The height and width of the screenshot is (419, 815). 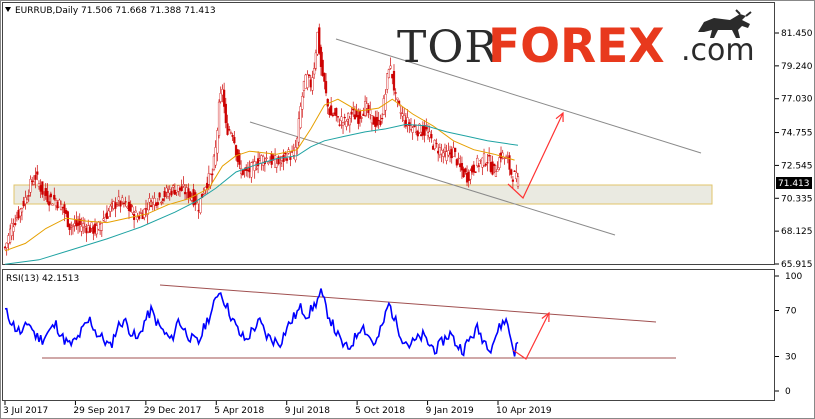 What do you see at coordinates (797, 134) in the screenshot?
I see `price-tick-label: 74.755` at bounding box center [797, 134].